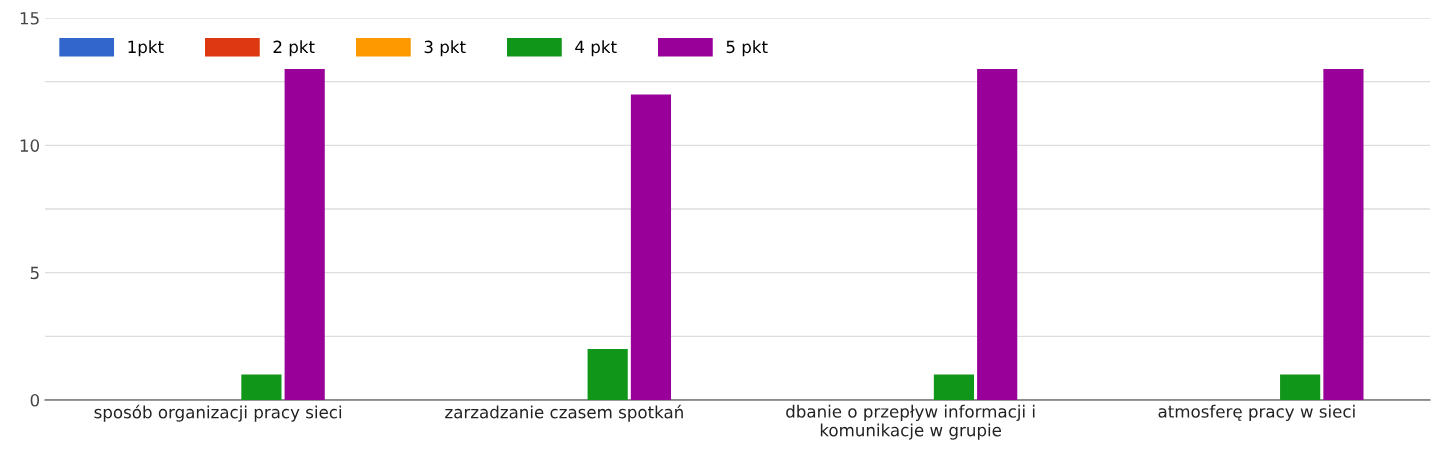 This screenshot has width=1432, height=476. Describe the element at coordinates (30, 145) in the screenshot. I see `y-tick-label: 10` at that location.